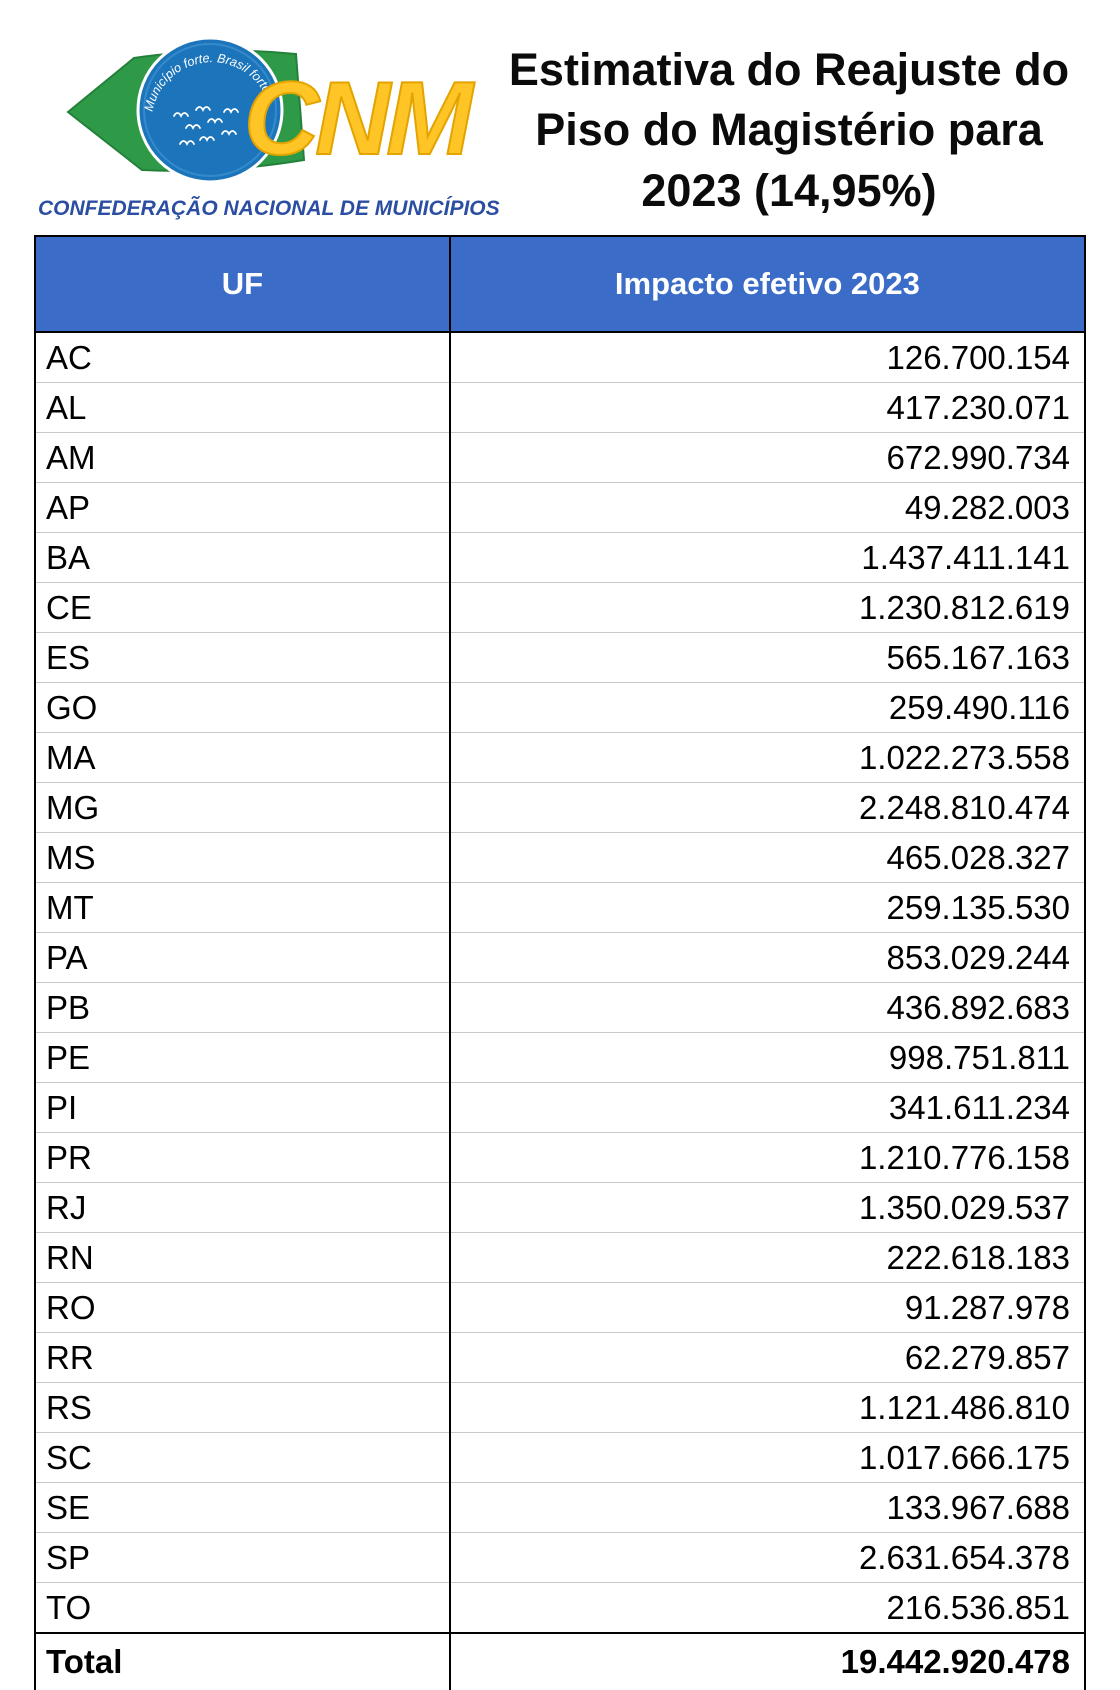  Describe the element at coordinates (242, 1307) in the screenshot. I see `uf-cell: RO` at that location.